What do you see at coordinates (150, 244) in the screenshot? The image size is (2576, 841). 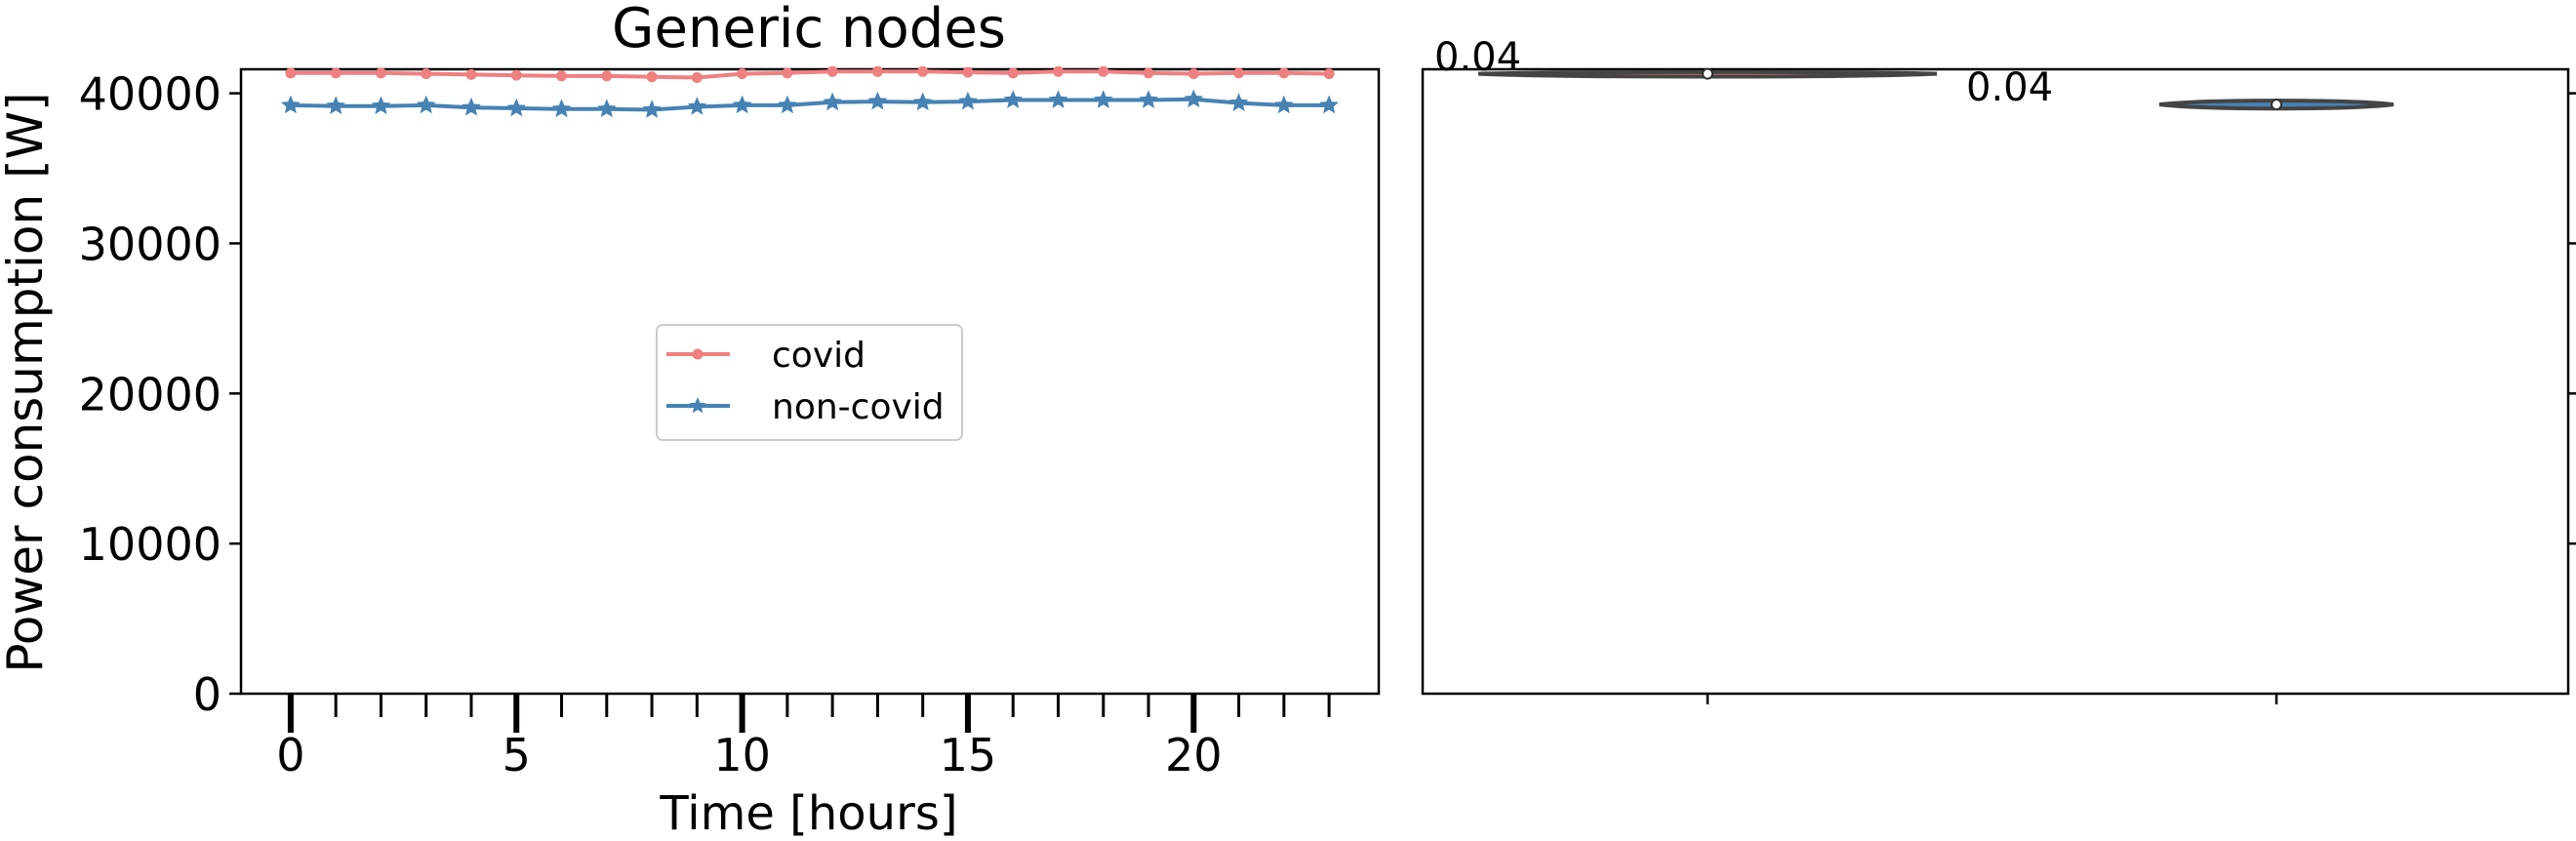 I see `y-tick-label-3: 30000` at bounding box center [150, 244].